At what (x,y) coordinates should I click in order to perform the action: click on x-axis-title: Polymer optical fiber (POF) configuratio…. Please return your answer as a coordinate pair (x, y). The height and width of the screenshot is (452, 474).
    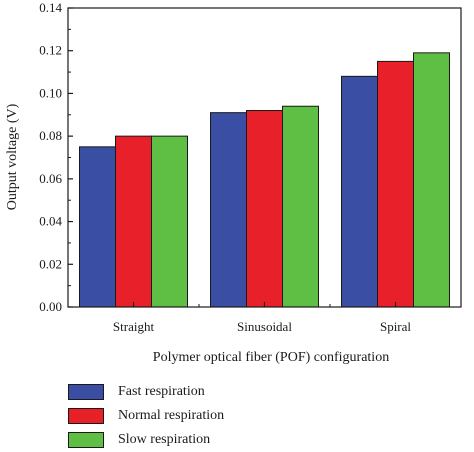
    Looking at the image, I should click on (271, 357).